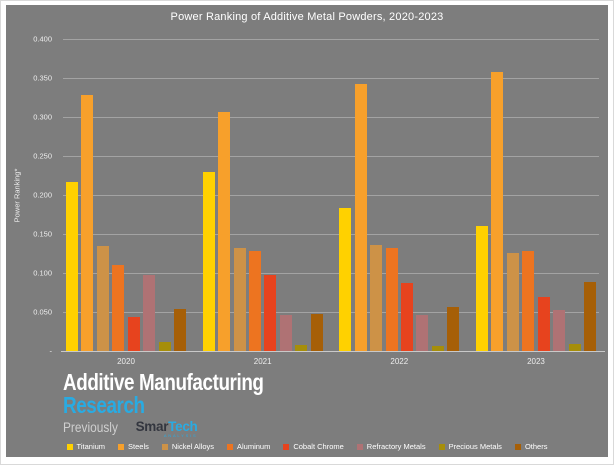 The height and width of the screenshot is (465, 614). Describe the element at coordinates (331, 39) in the screenshot. I see `gridline-0.400` at that location.